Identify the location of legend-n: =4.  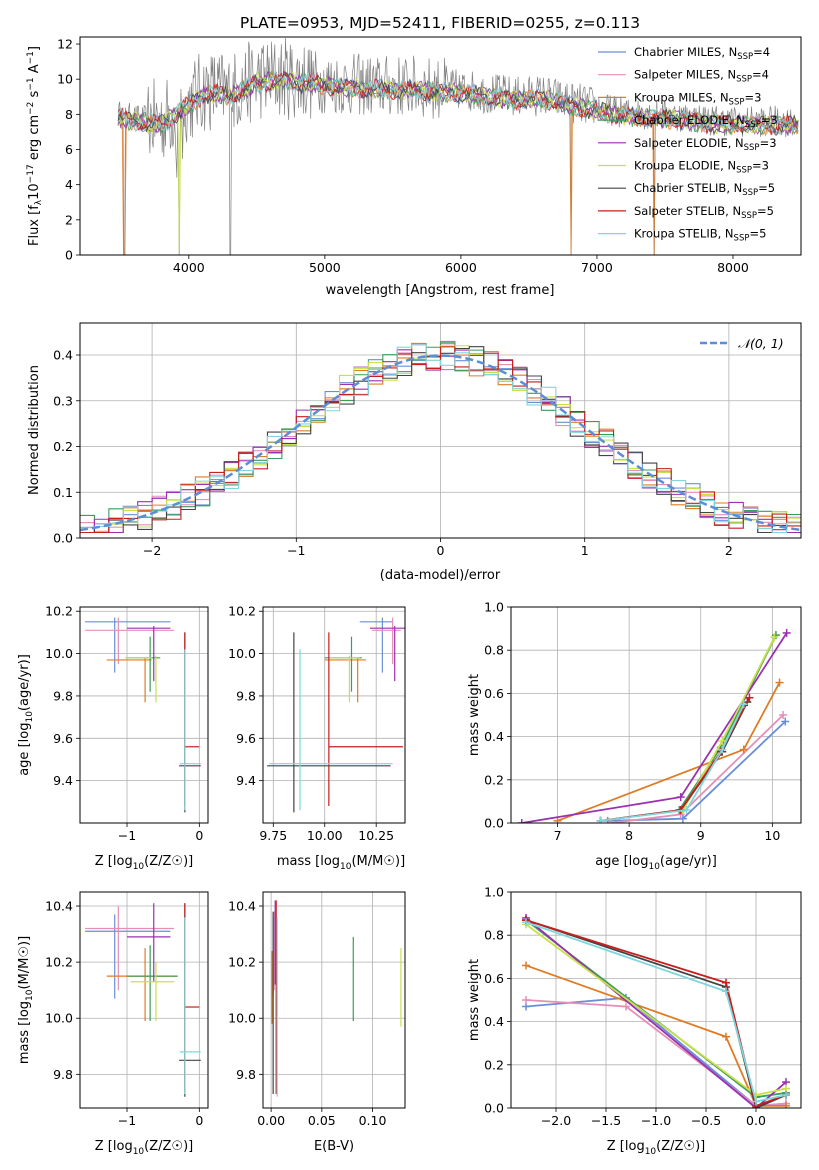
(761, 52).